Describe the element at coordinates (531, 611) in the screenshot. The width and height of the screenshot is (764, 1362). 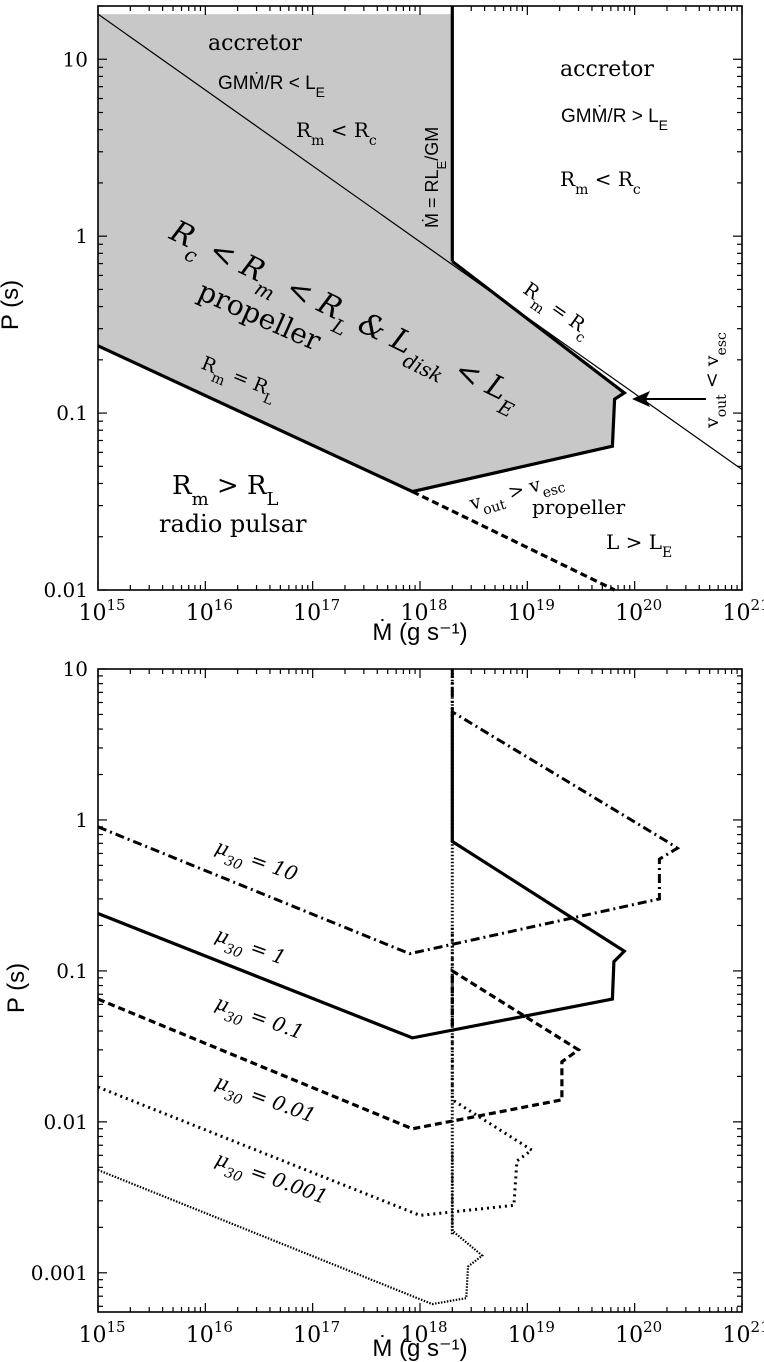
I see `top-xtick-label: 1019` at that location.